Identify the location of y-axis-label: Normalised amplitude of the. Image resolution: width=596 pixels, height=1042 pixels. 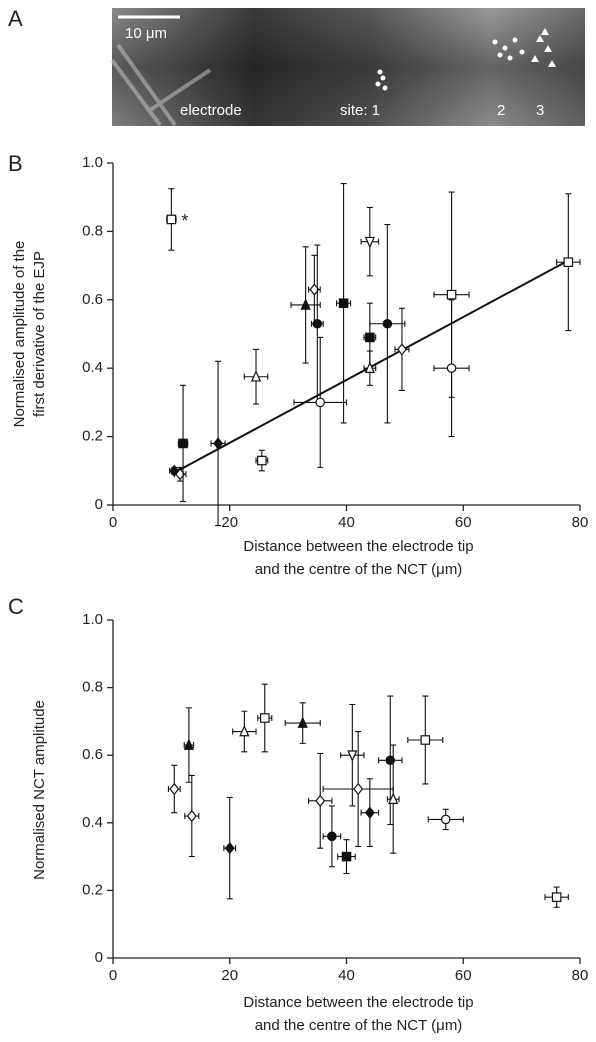
(19, 334).